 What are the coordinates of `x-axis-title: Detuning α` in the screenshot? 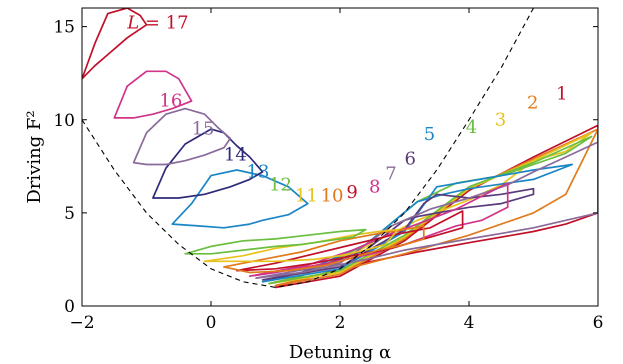 It's located at (340, 352).